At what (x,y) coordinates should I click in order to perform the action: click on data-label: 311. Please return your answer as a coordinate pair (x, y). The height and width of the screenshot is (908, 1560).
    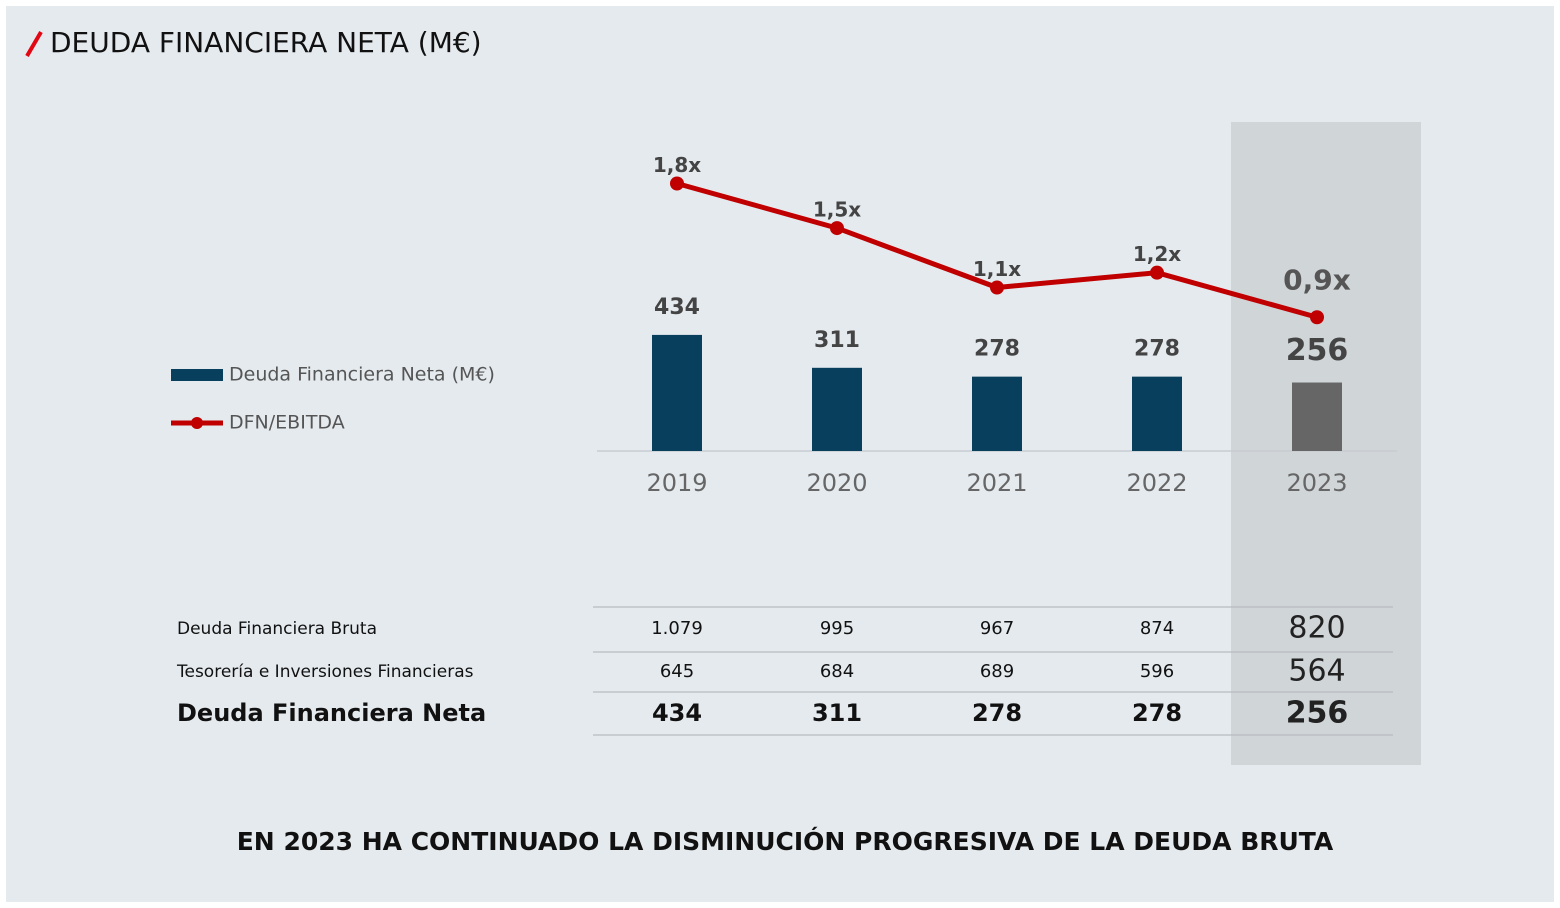
    Looking at the image, I should click on (837, 340).